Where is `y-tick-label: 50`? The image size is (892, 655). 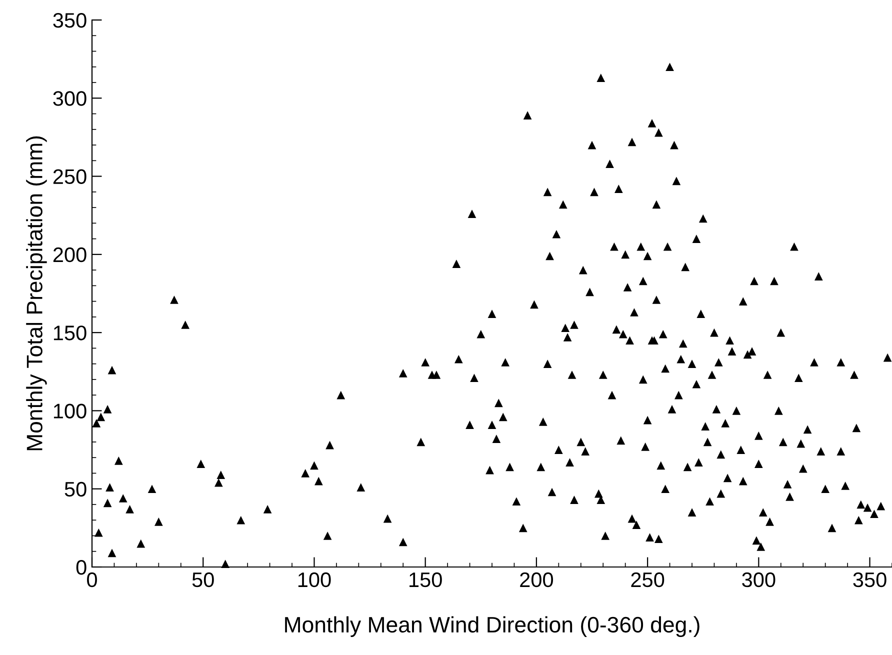
y-tick-label: 50 is located at coordinates (75, 489).